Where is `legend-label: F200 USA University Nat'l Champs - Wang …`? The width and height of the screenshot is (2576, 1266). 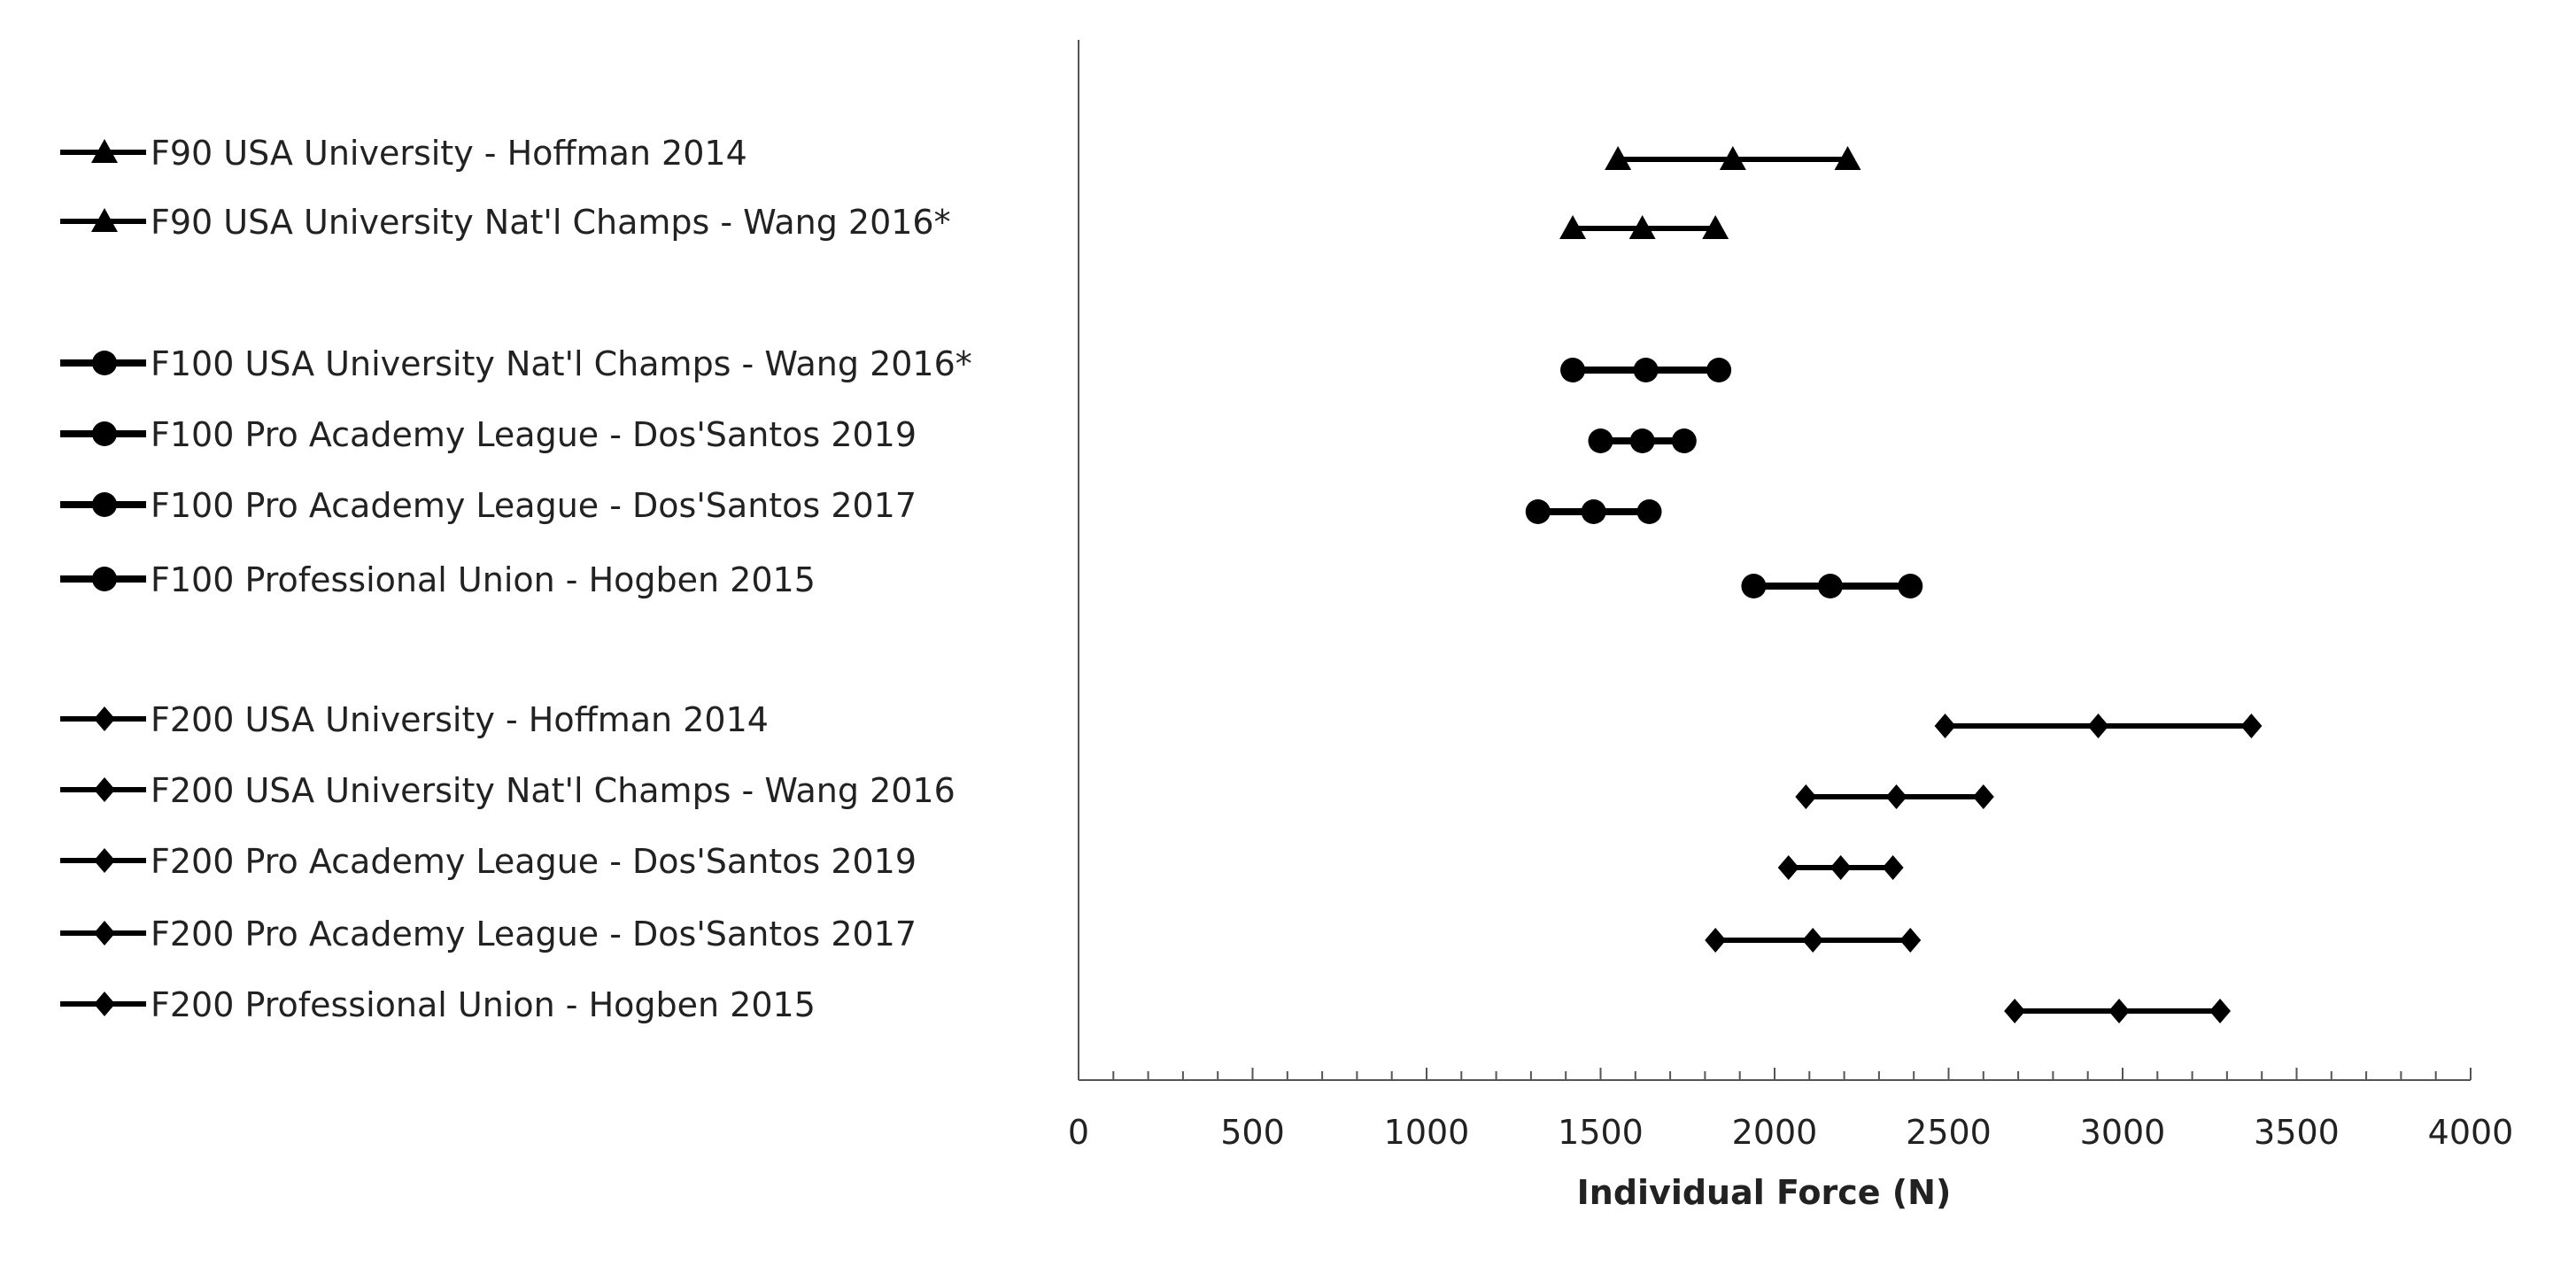 legend-label: F200 USA University Nat'l Champs - Wang … is located at coordinates (553, 790).